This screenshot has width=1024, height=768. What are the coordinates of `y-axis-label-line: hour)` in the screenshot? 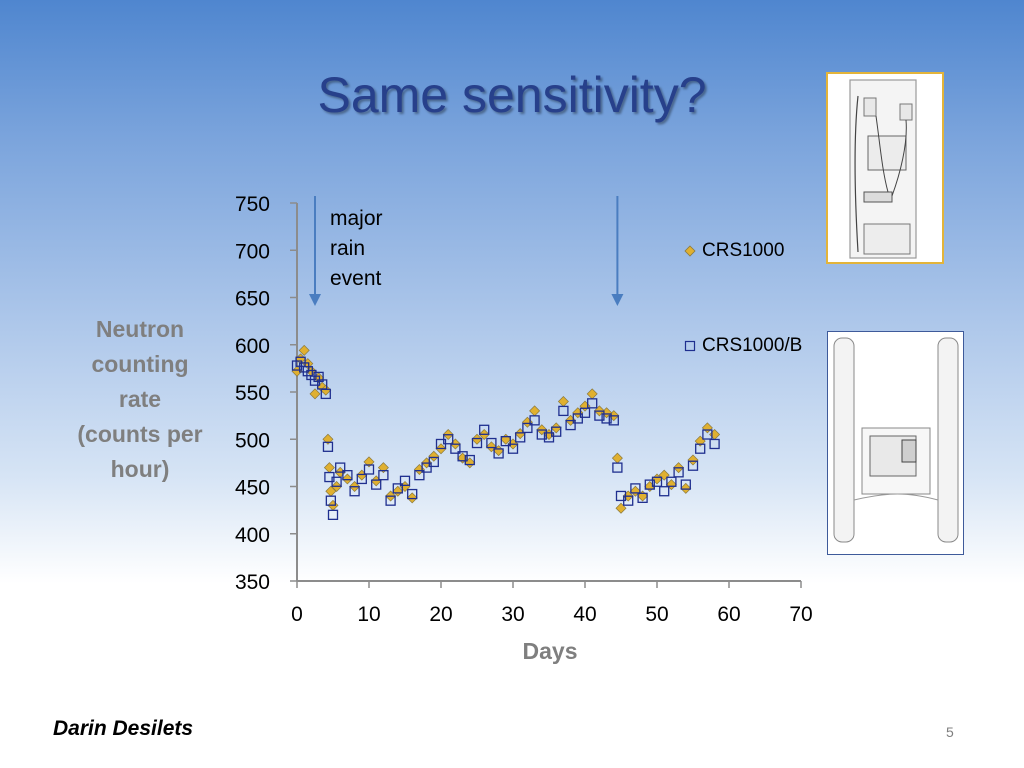 It's located at (140, 469).